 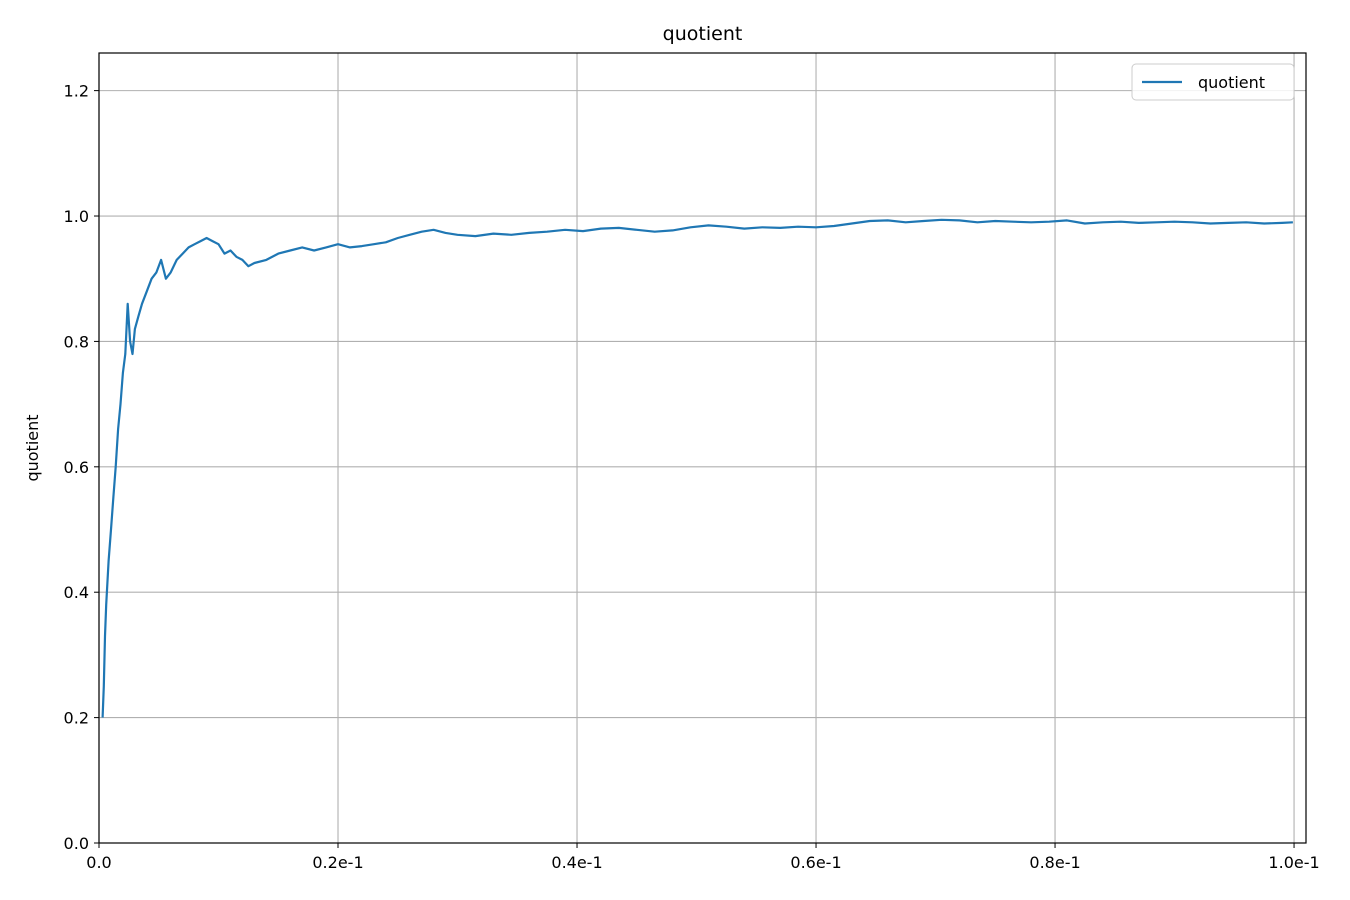 What do you see at coordinates (1054, 862) in the screenshot?
I see `x-tick-label: 0.8e-1` at bounding box center [1054, 862].